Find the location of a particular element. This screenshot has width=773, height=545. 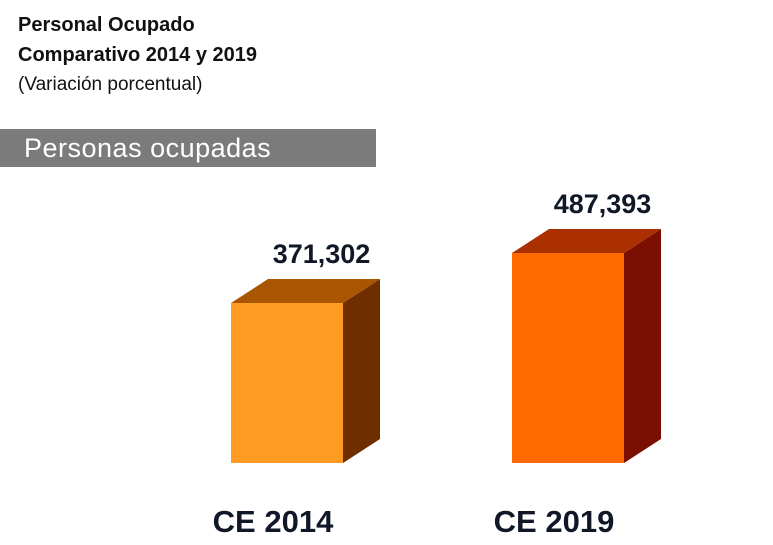

section-banner: Personas ocupadas is located at coordinates (188, 148).